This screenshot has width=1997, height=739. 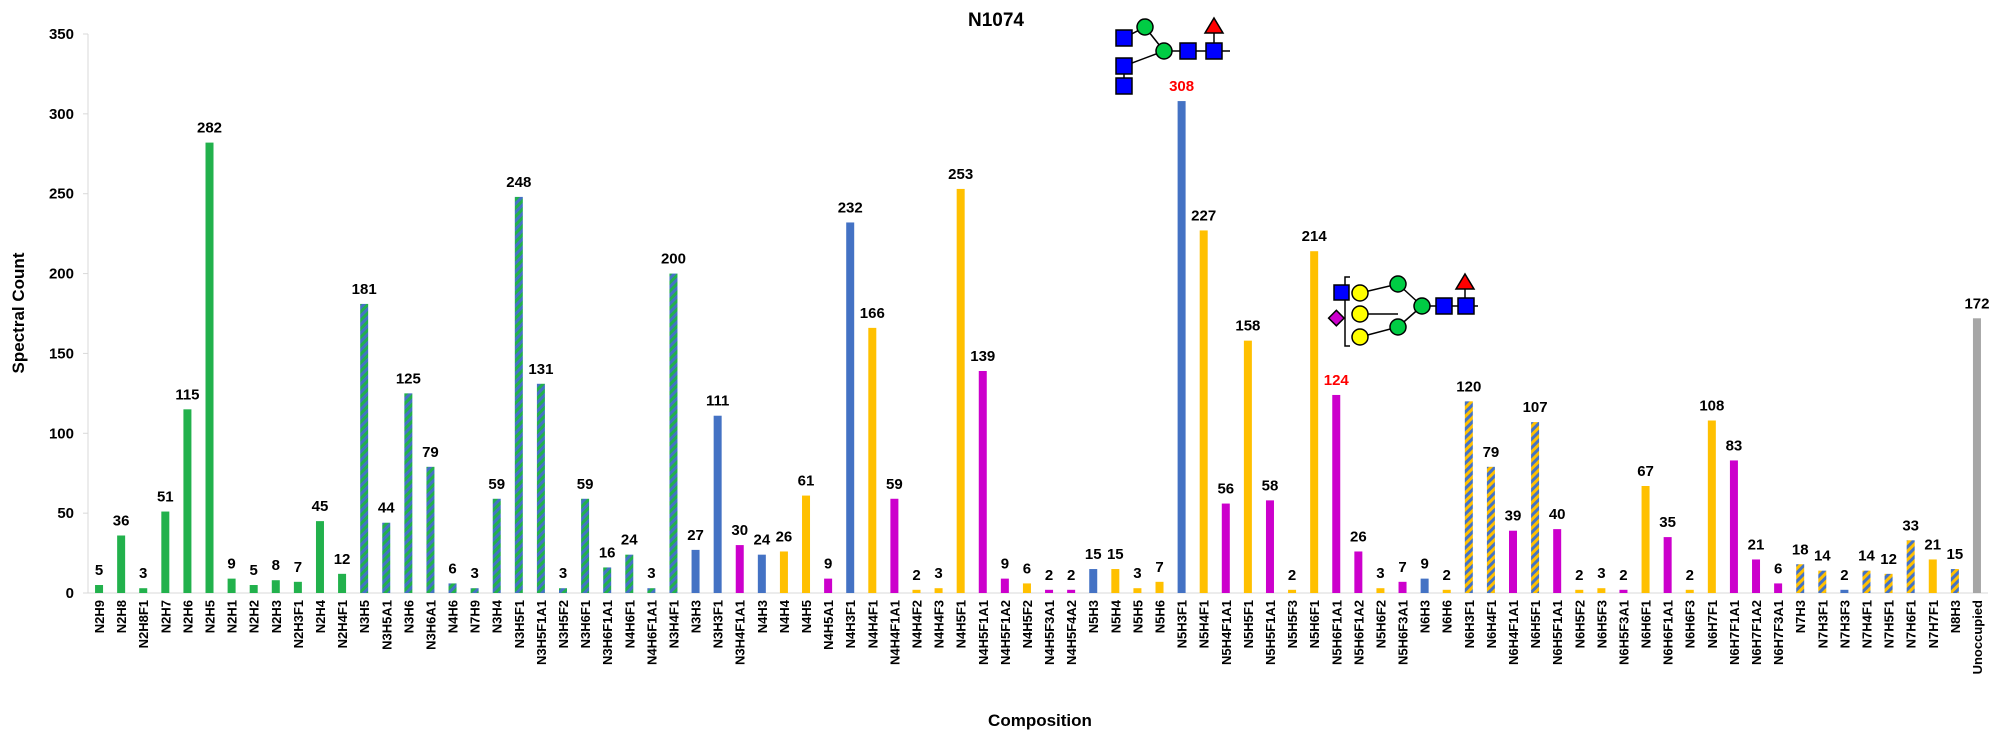 I want to click on x-tick-label: N5H6, so click(x=1160, y=616).